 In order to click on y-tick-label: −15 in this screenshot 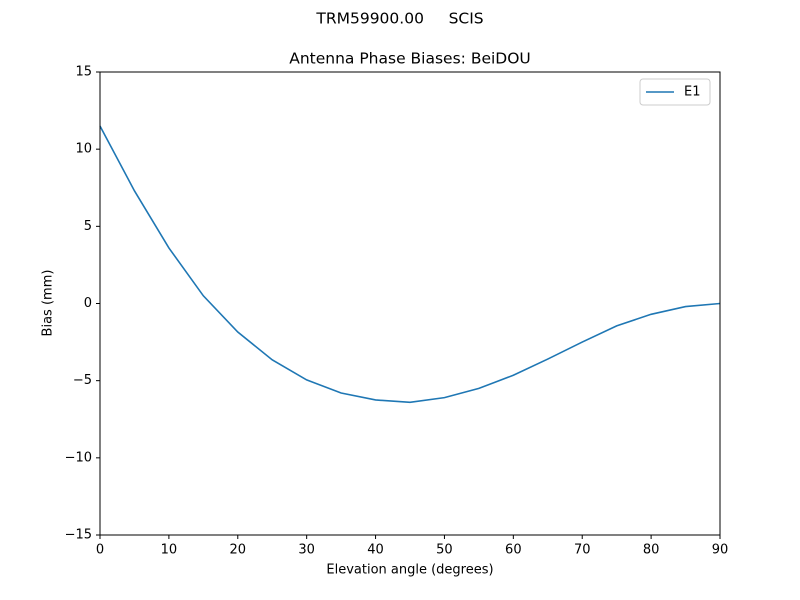, I will do `click(78, 535)`.